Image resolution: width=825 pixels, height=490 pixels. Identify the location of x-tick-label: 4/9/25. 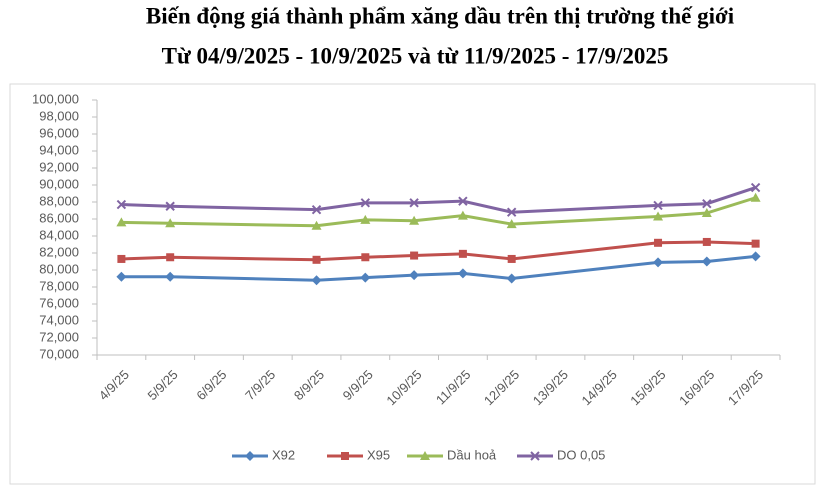
(114, 385).